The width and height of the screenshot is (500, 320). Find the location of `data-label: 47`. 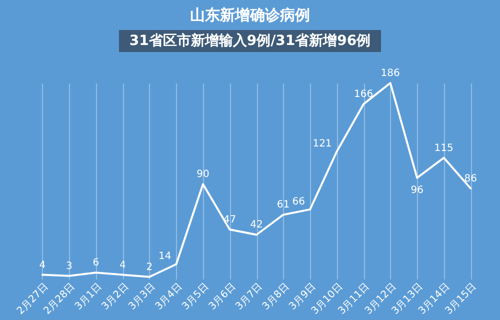

data-label: 47 is located at coordinates (229, 220).